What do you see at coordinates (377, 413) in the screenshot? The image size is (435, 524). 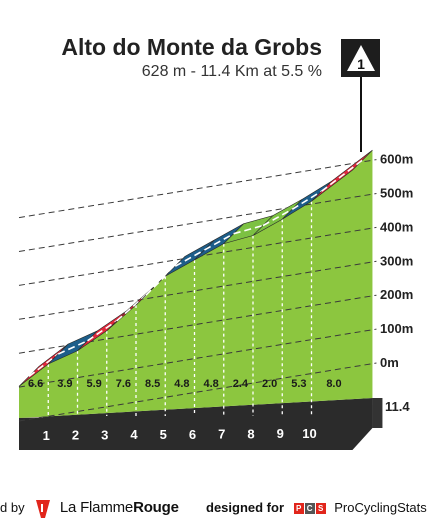 I see `right-end-band` at bounding box center [377, 413].